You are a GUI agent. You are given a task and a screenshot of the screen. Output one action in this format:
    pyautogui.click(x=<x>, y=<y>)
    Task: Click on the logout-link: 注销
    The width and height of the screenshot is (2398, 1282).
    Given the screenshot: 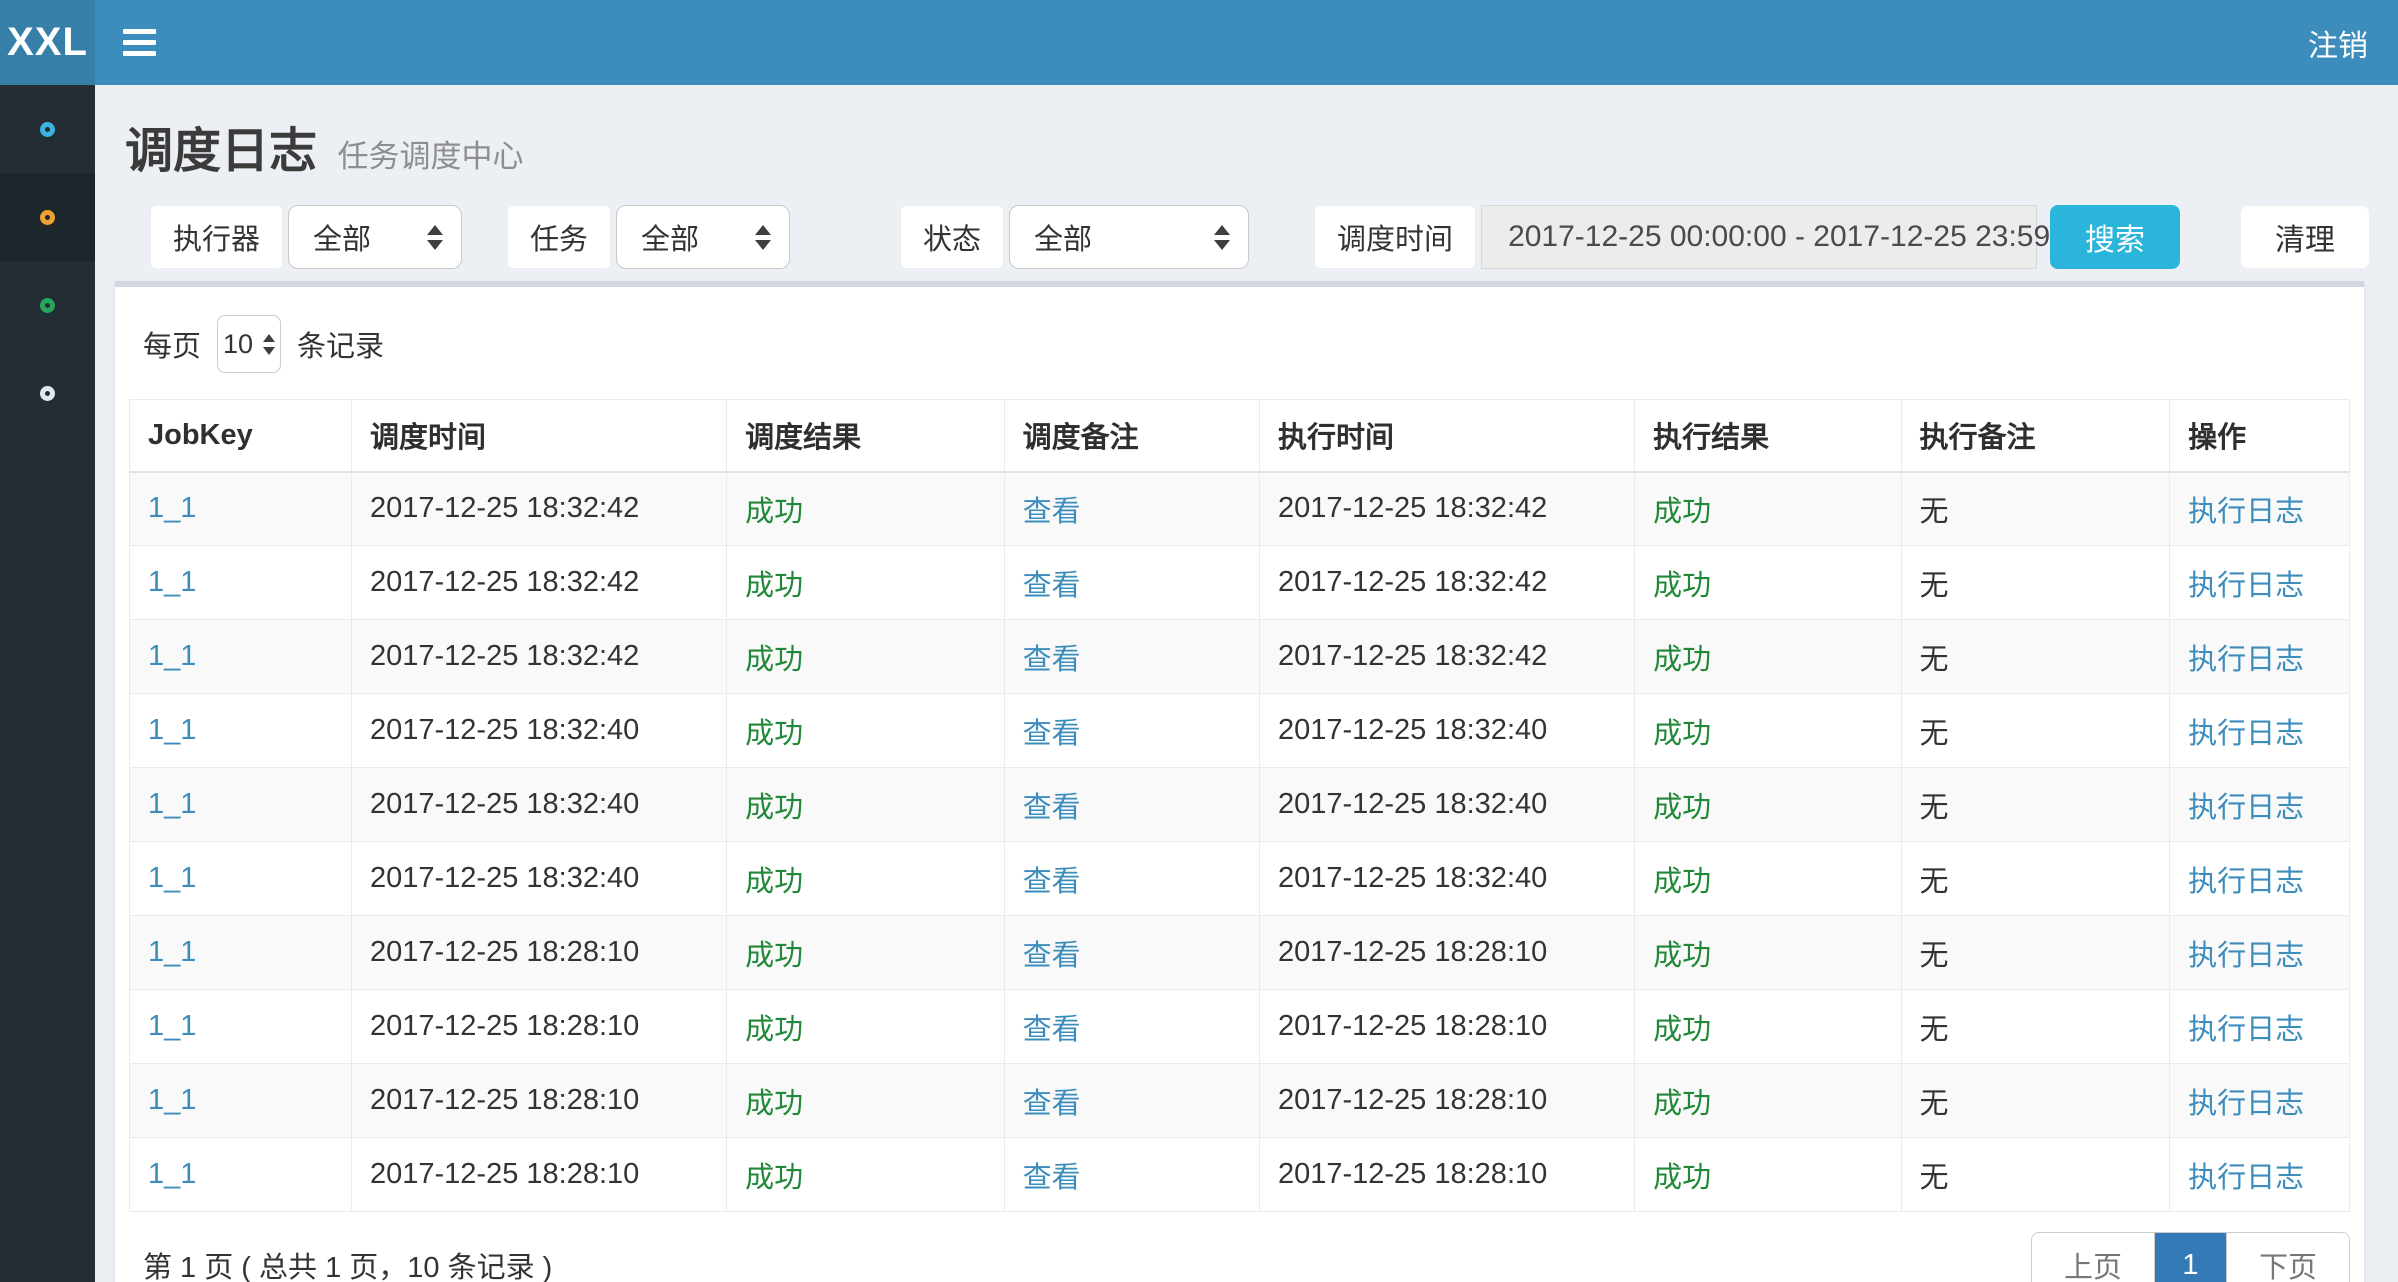 What is the action you would take?
    pyautogui.click(x=2338, y=46)
    